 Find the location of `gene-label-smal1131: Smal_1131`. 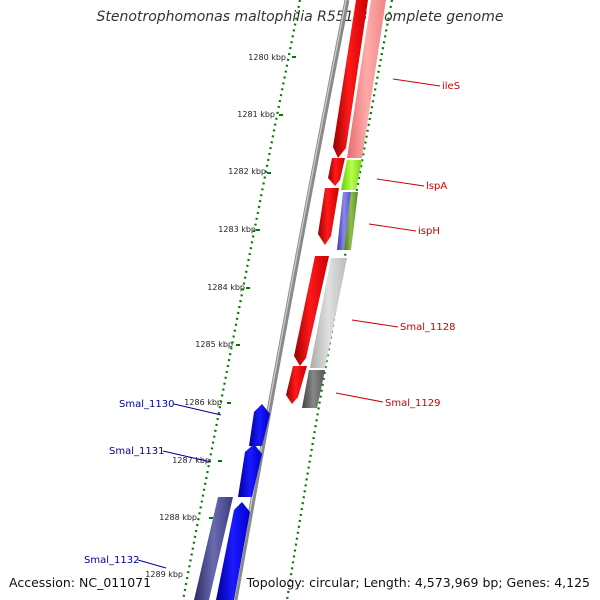

gene-label-smal1131: Smal_1131 is located at coordinates (136, 451).